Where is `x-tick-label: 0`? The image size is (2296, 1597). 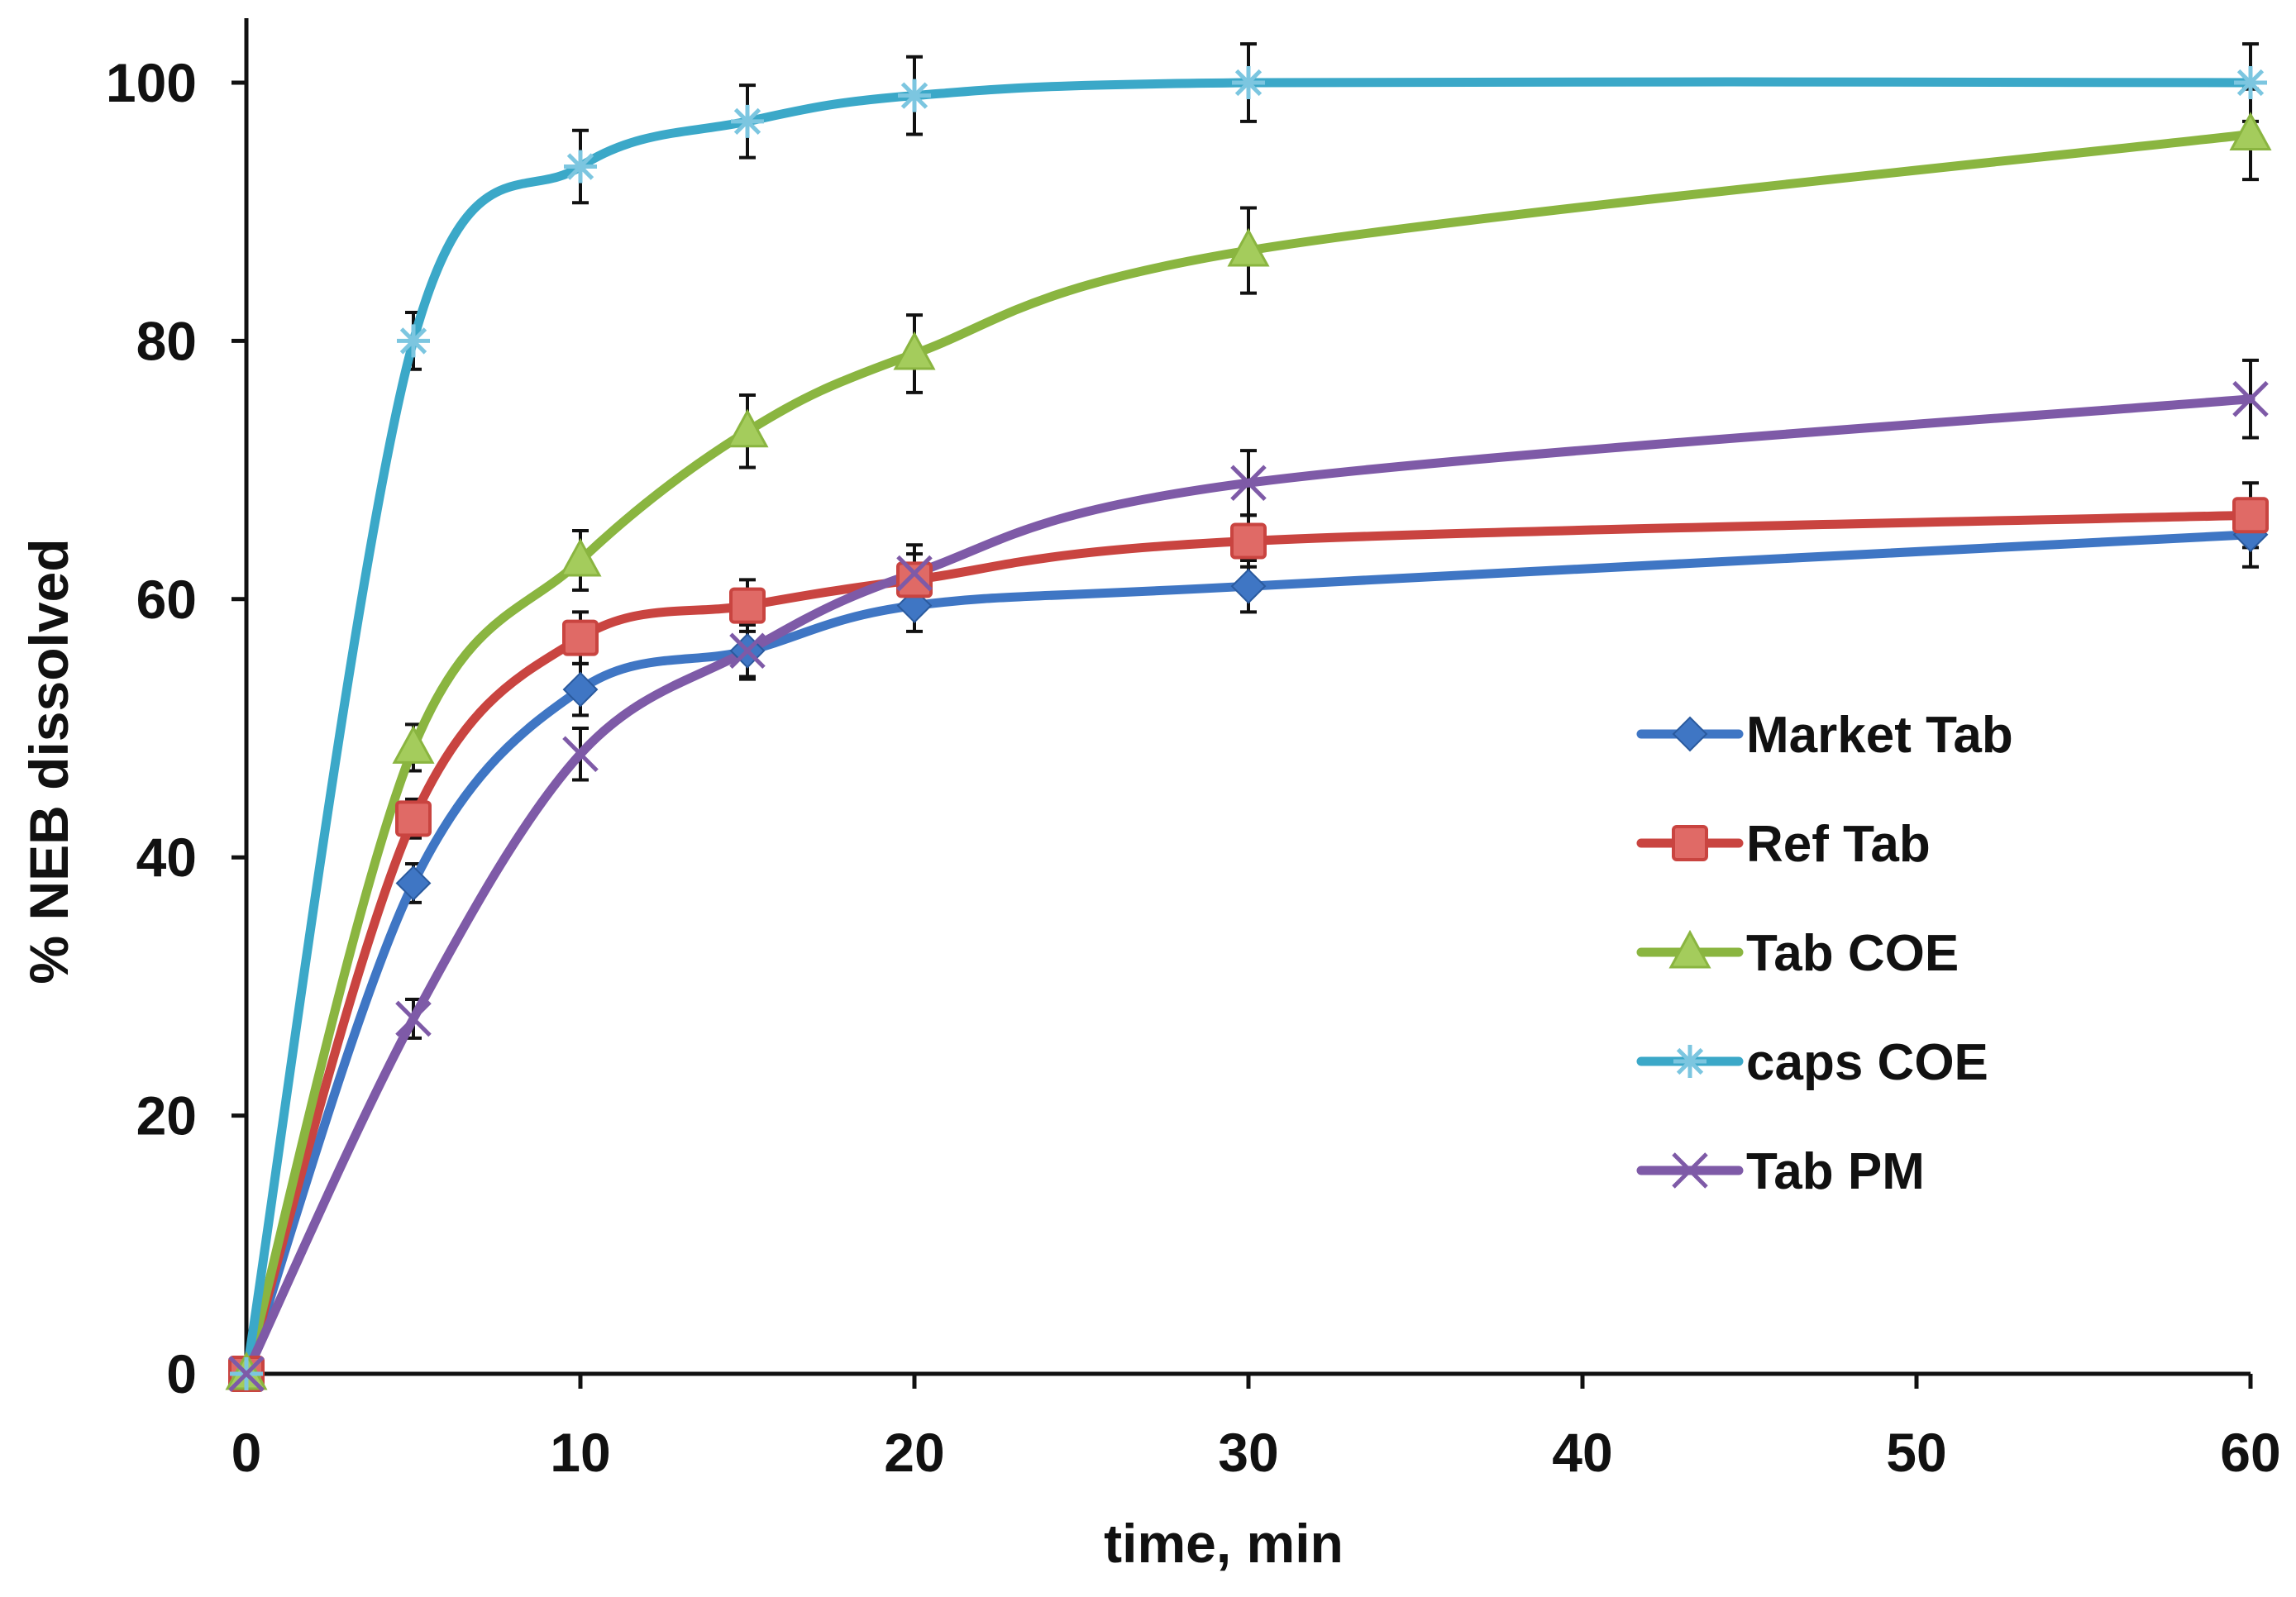
x-tick-label: 0 is located at coordinates (247, 1452).